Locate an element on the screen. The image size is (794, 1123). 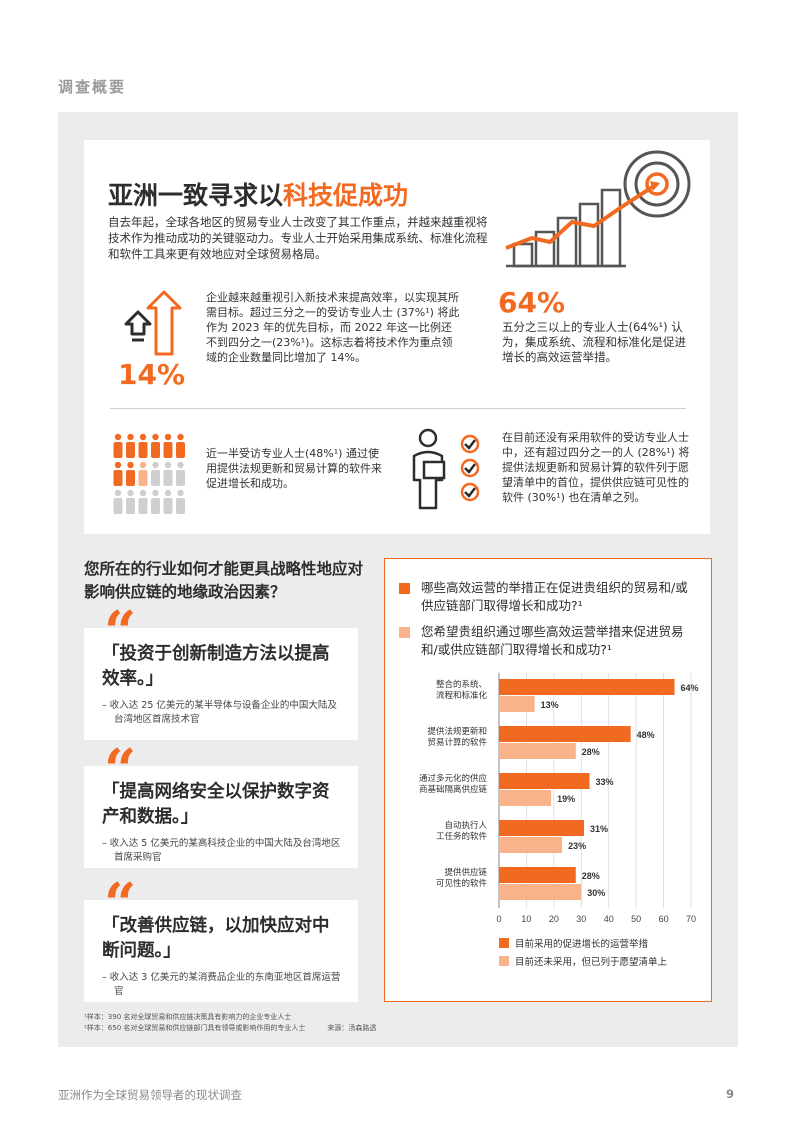
bar-value-label: 33% is located at coordinates (605, 782).